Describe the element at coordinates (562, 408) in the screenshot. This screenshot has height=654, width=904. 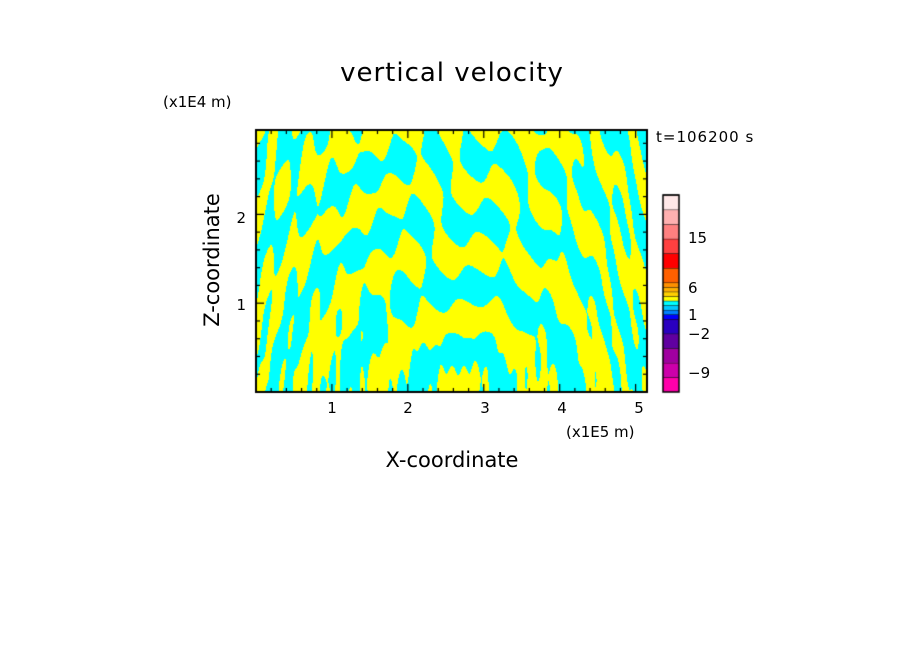
I see `x-tick-label: 4` at that location.